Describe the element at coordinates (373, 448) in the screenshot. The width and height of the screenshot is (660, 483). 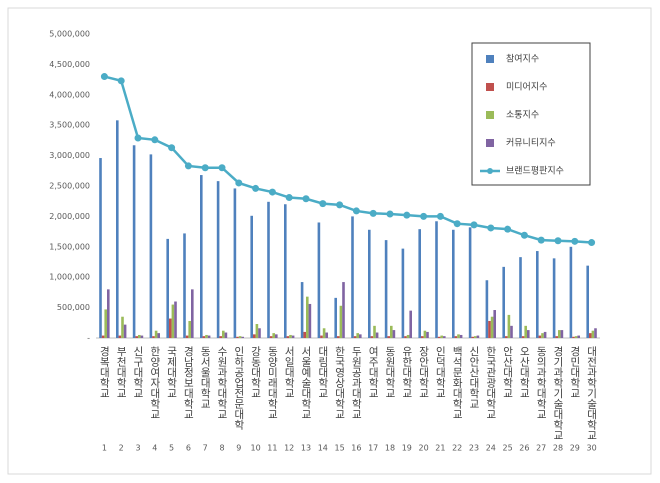
I see `rank-label: 17` at that location.